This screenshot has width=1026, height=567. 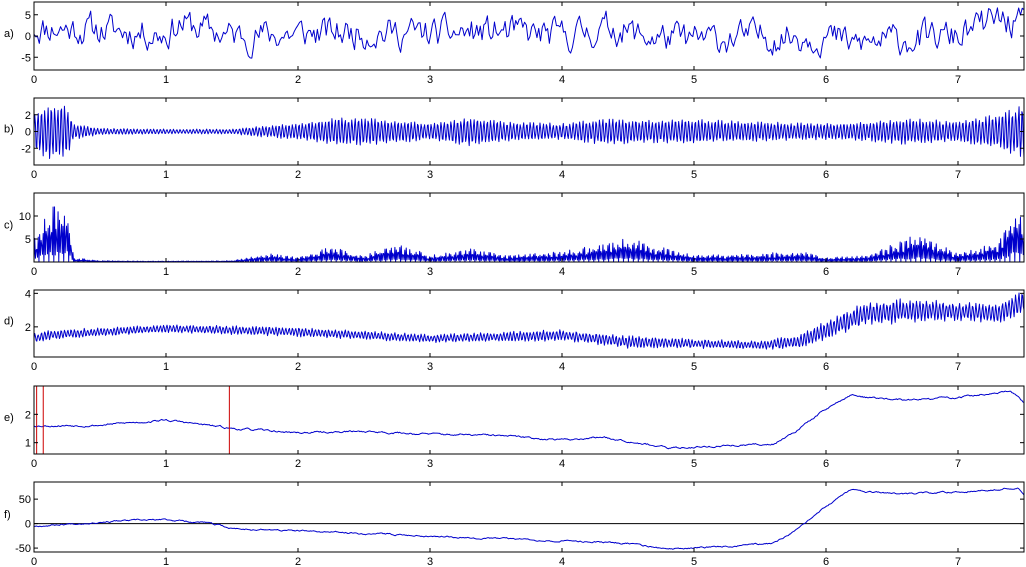 I want to click on y-tick-label: 50, so click(x=25, y=500).